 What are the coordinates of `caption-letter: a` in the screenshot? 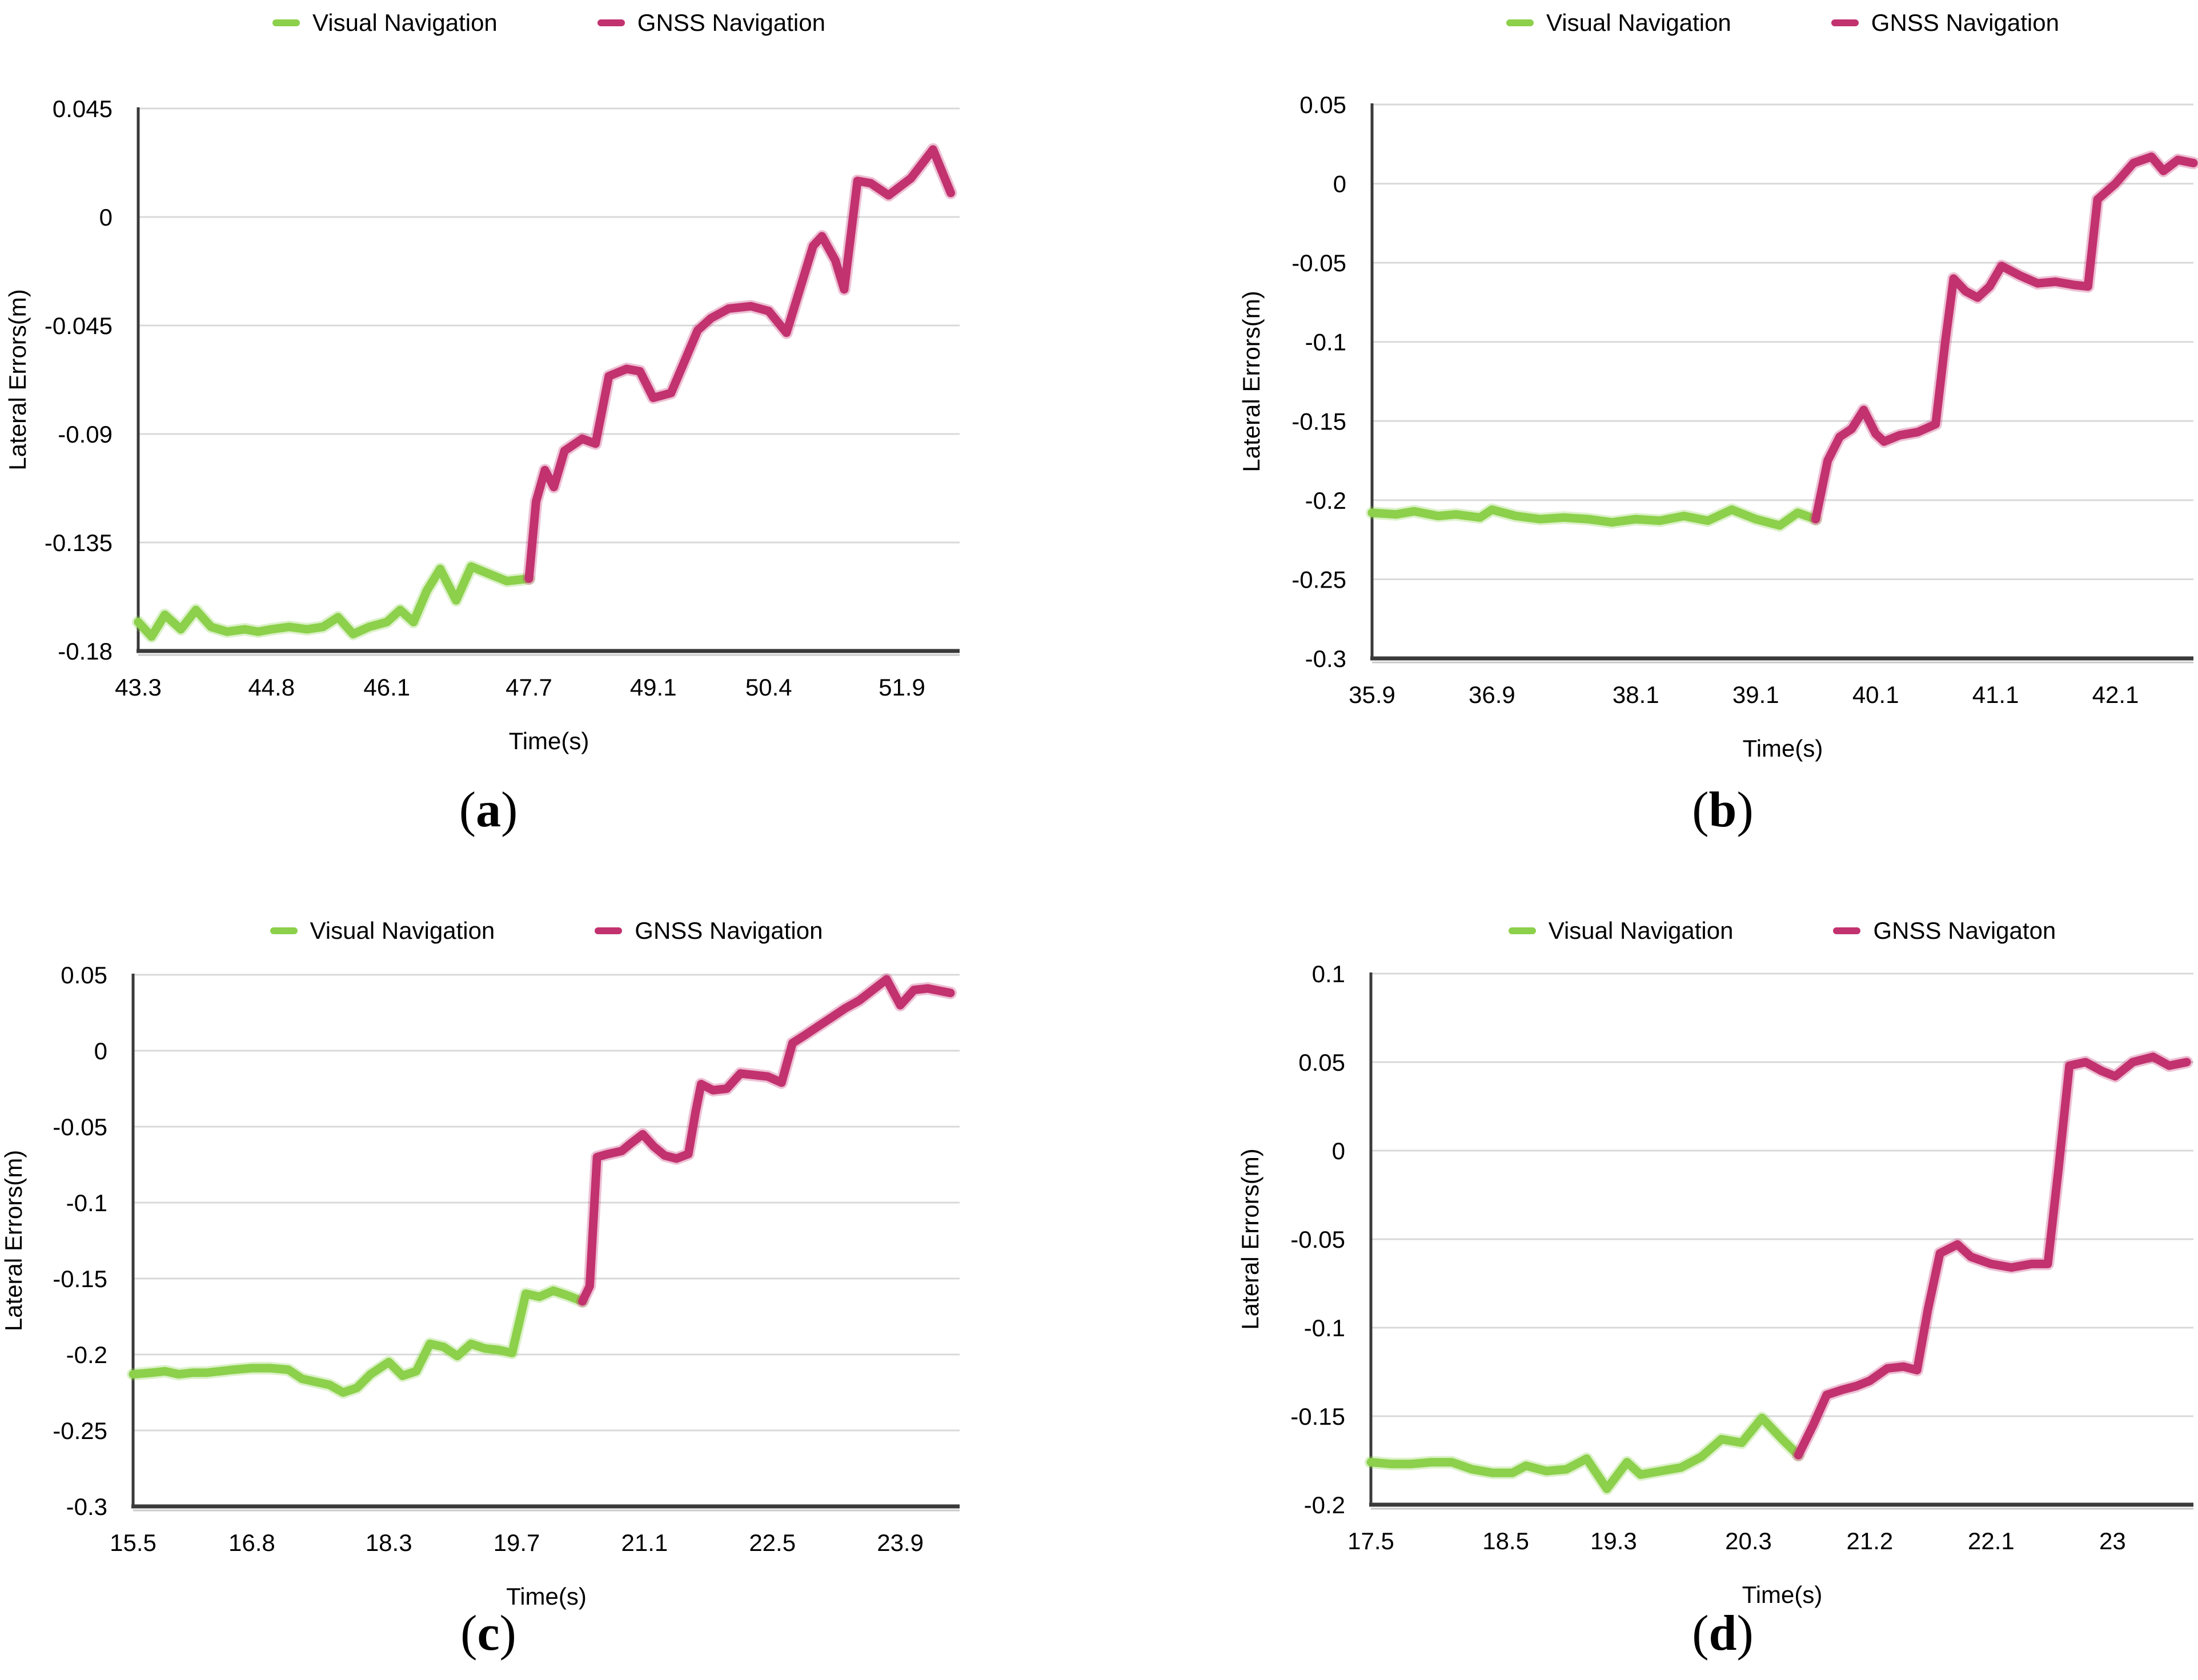 It's located at (488, 810).